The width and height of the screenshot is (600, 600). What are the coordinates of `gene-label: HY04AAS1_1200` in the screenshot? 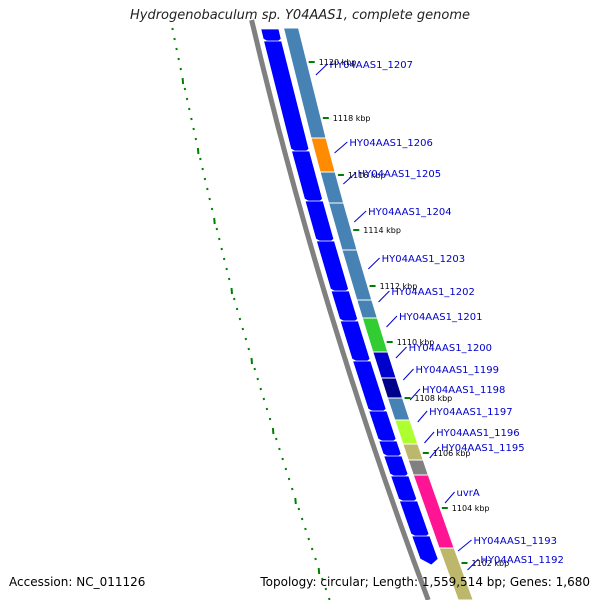 It's located at (450, 348).